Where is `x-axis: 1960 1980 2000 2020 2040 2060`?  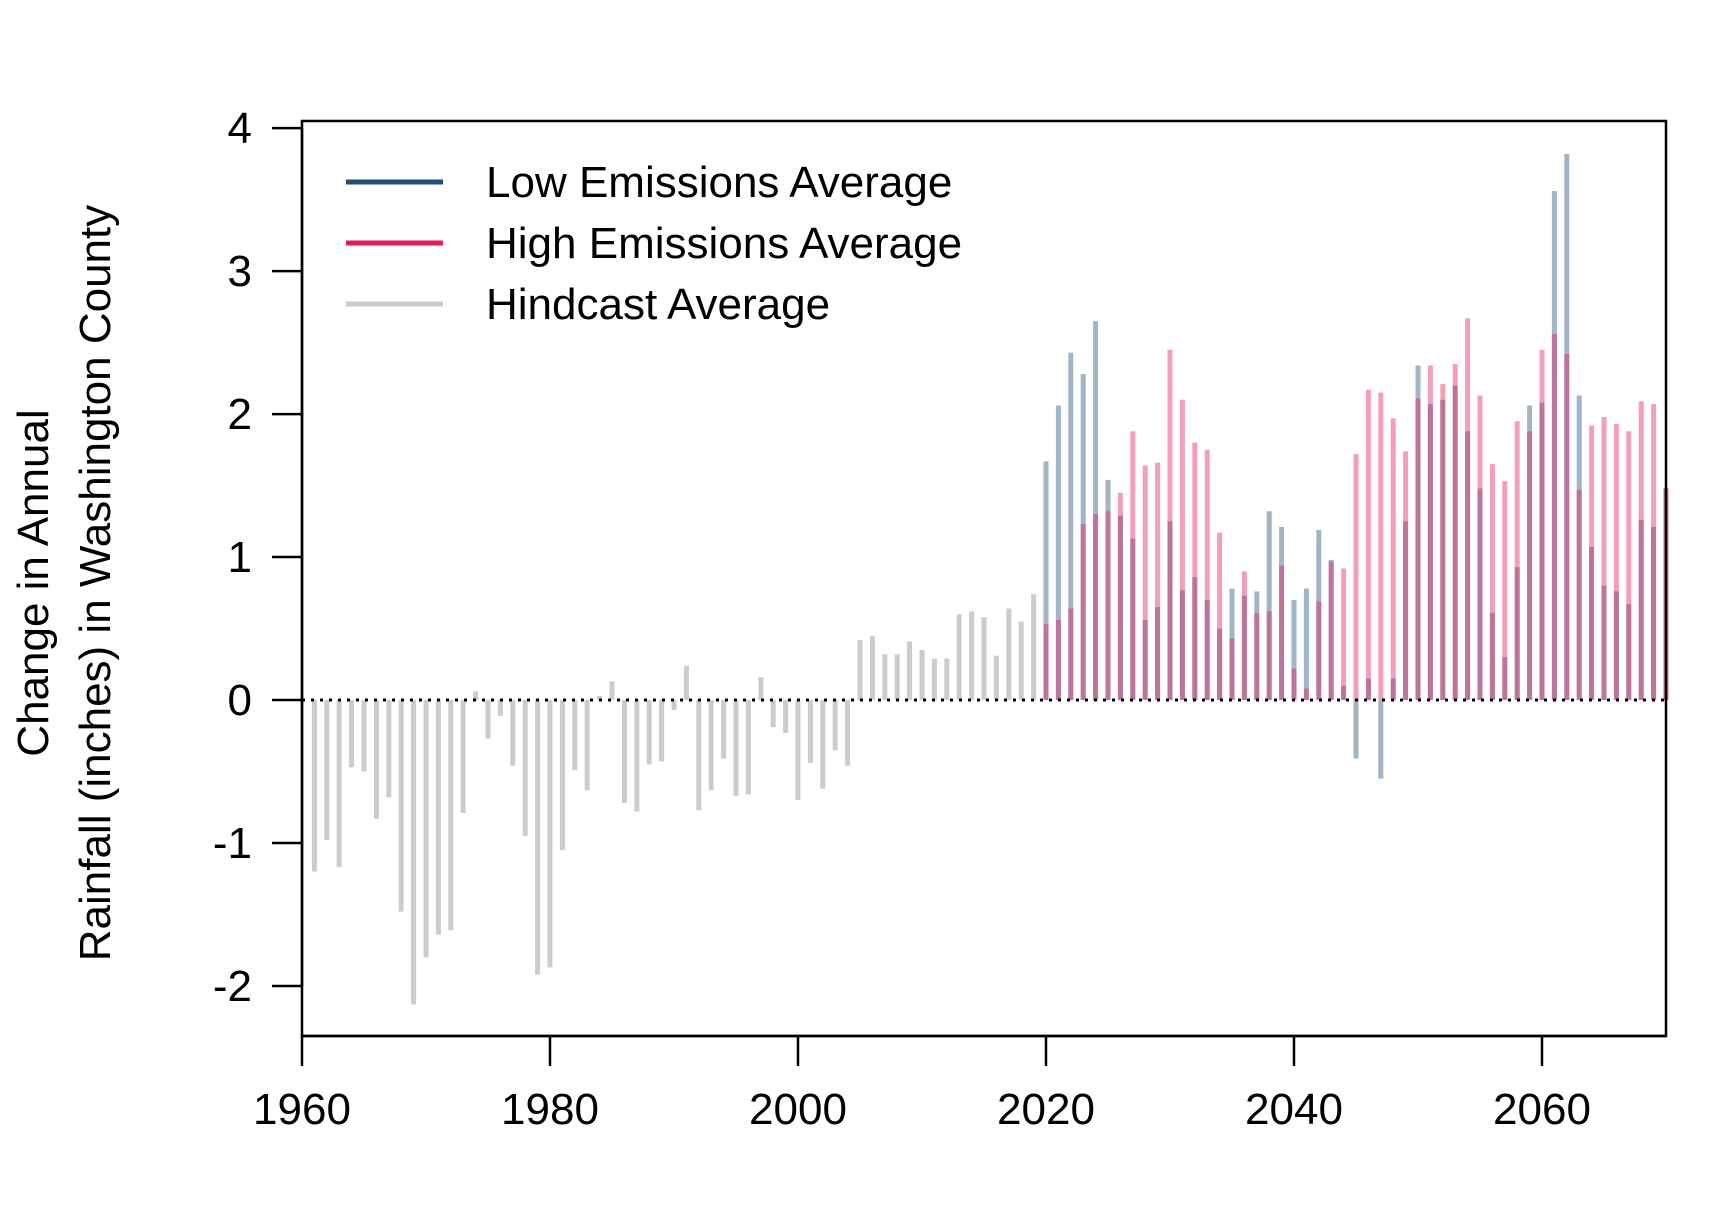
x-axis: 1960 1980 2000 2020 2040 2060 is located at coordinates (959, 1084).